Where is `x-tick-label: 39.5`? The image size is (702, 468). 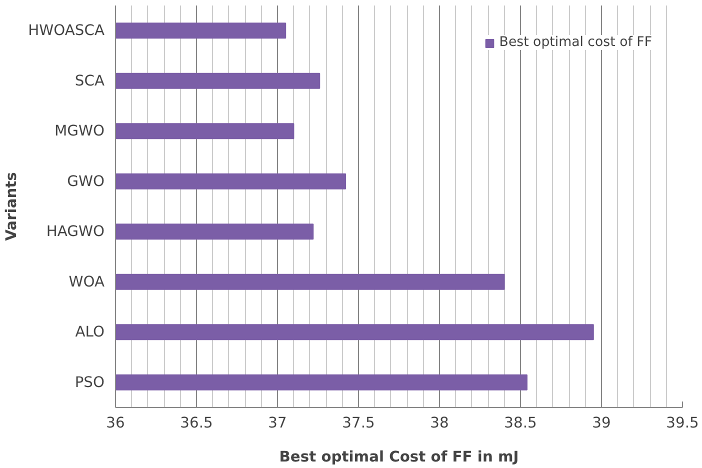
x-tick-label: 39.5 is located at coordinates (682, 423).